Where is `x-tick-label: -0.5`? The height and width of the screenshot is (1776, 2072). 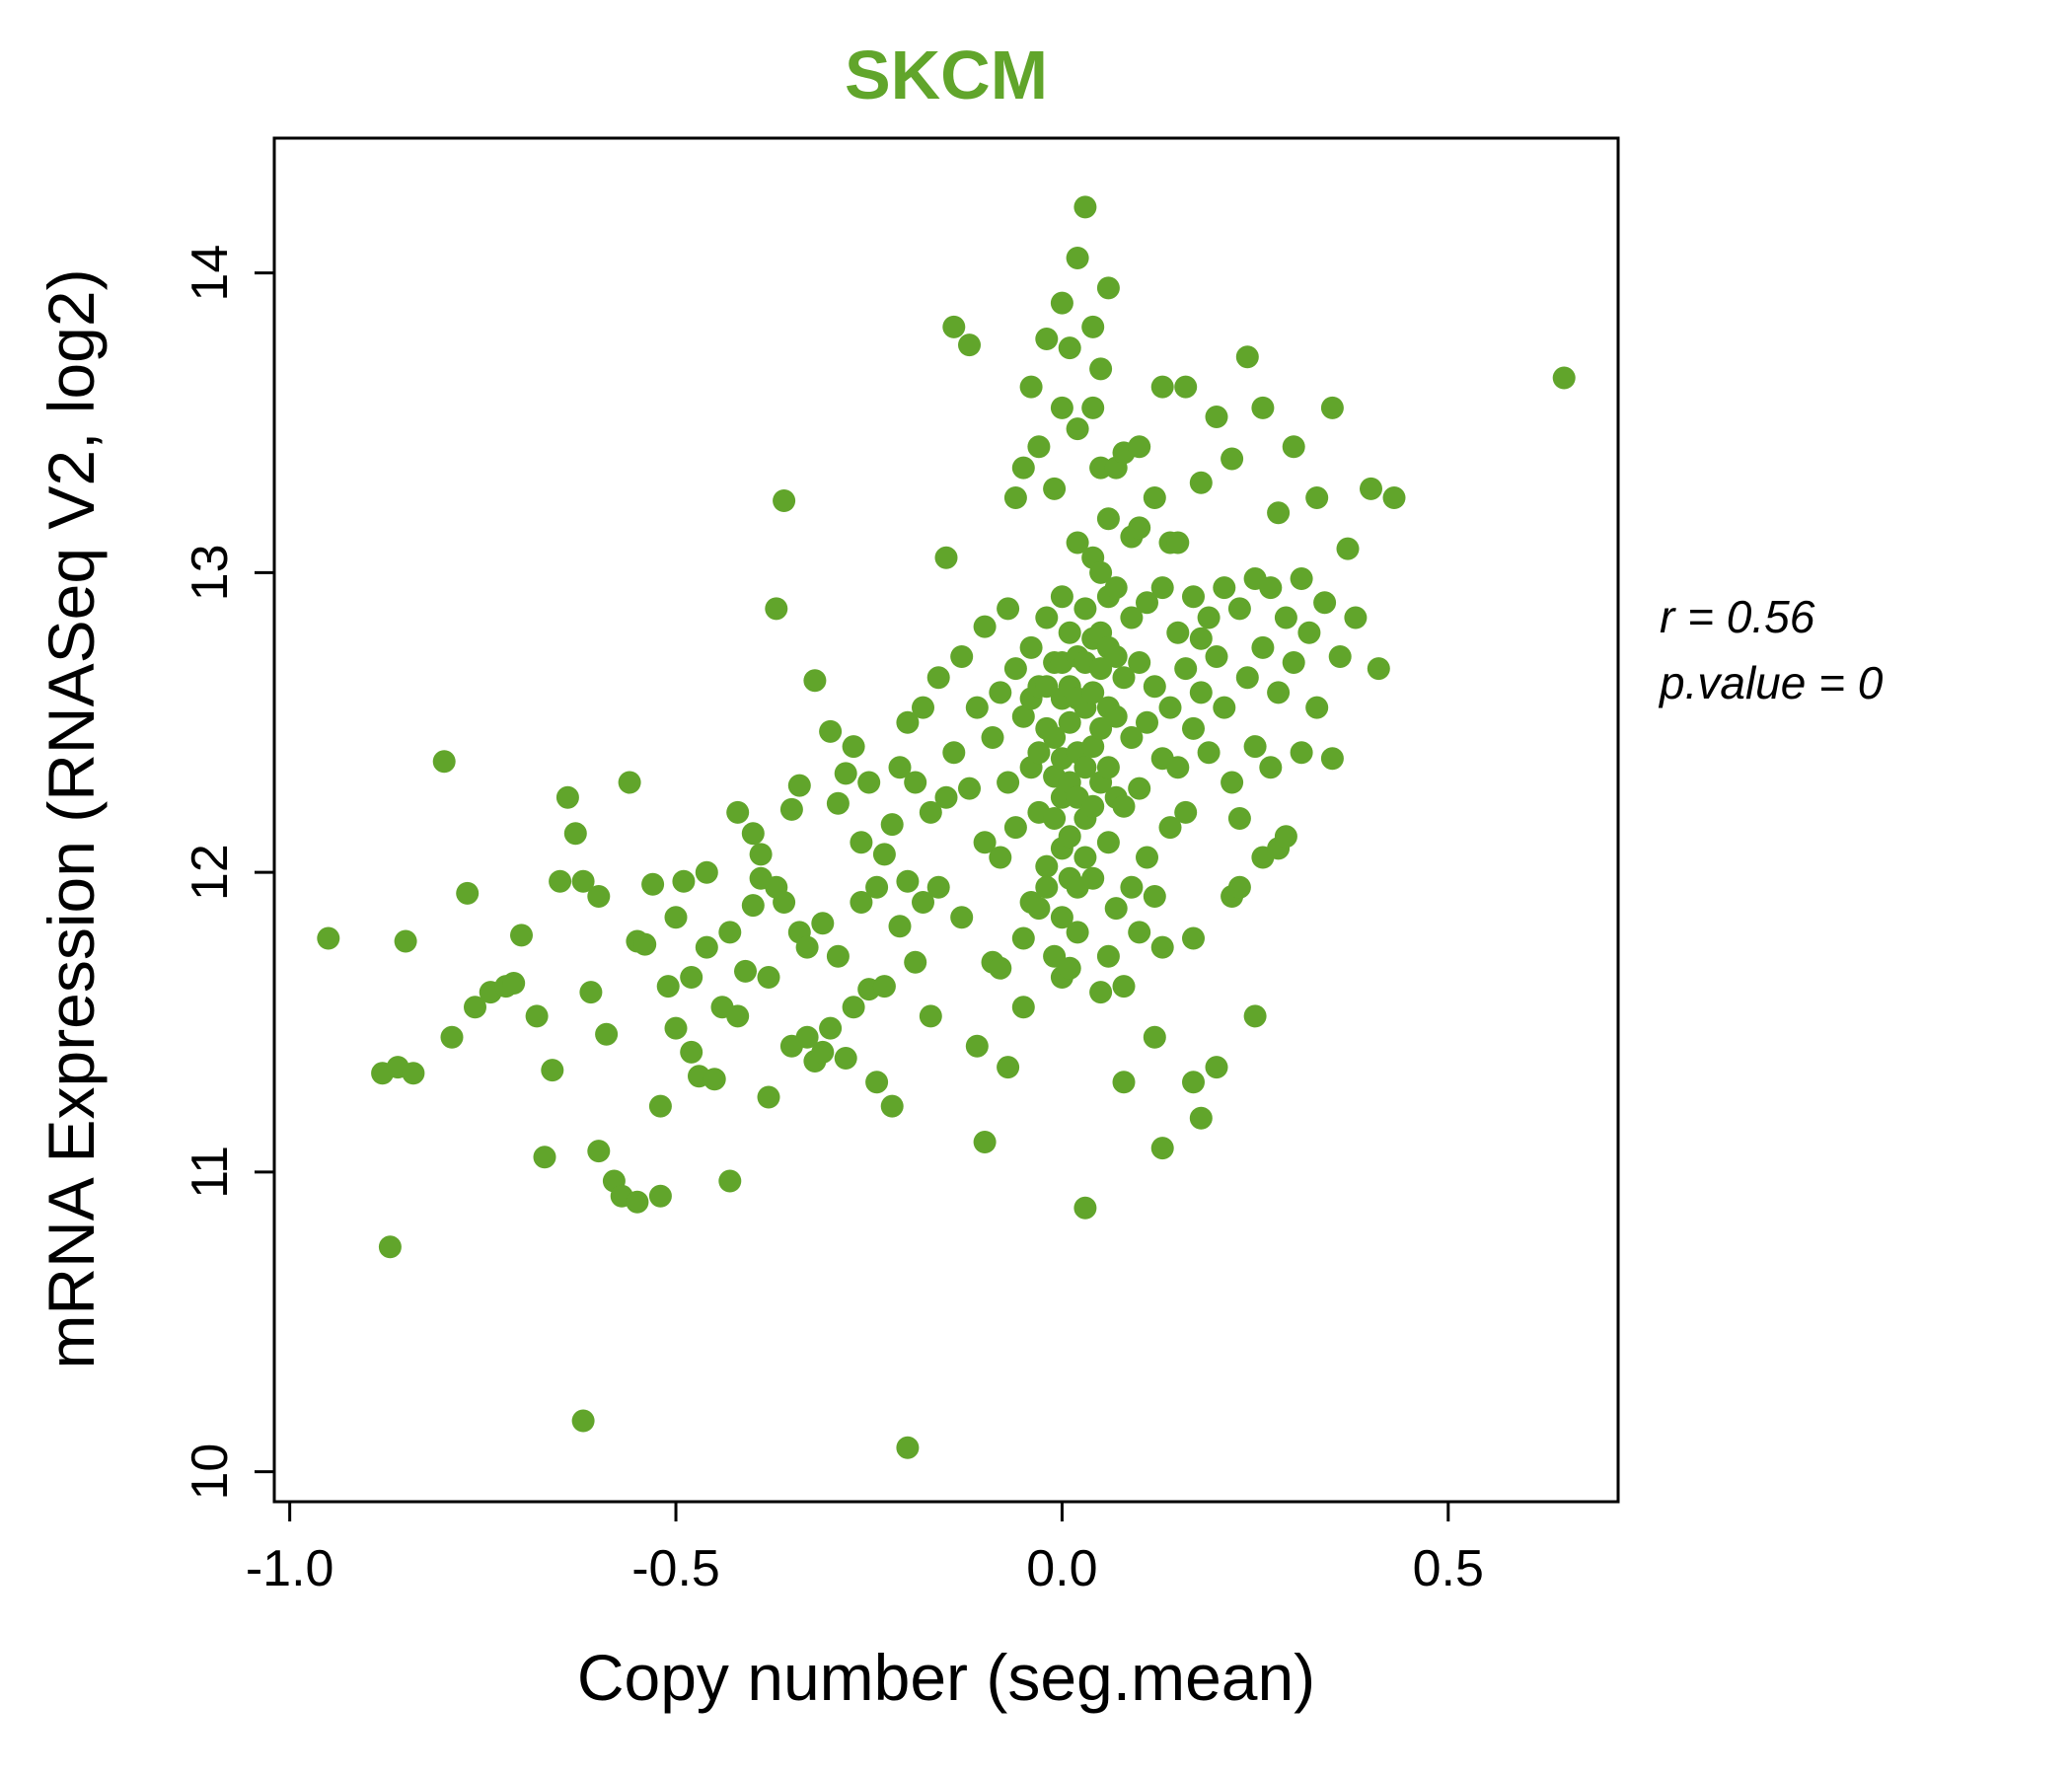 x-tick-label: -0.5 is located at coordinates (676, 1569).